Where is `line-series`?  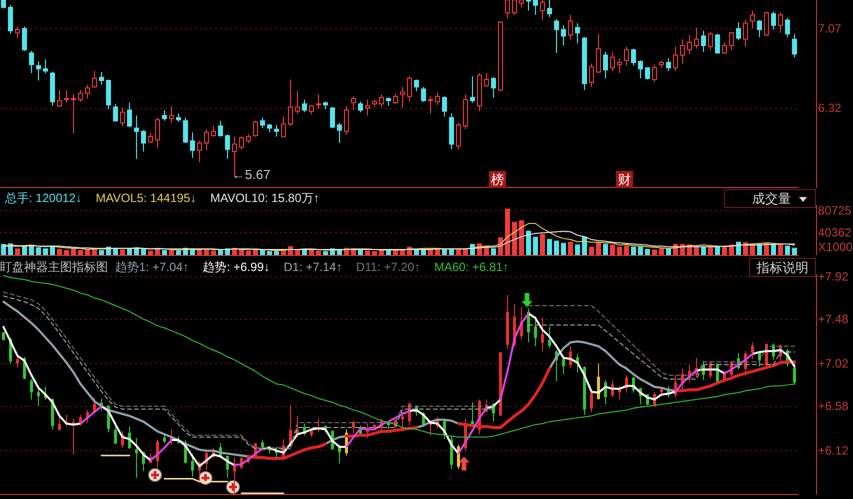 line-series is located at coordinates (399, 240).